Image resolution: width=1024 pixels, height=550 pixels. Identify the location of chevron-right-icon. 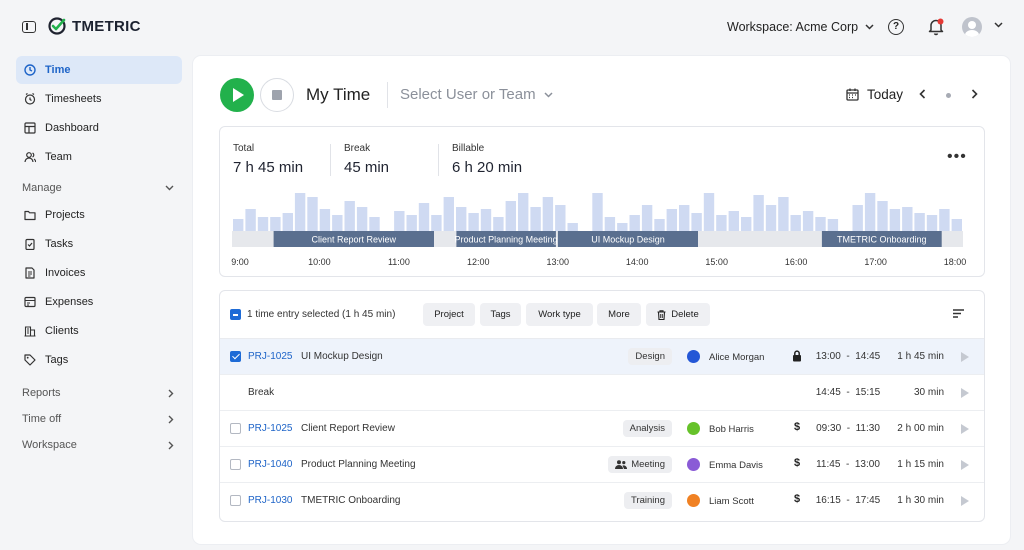
(974, 94).